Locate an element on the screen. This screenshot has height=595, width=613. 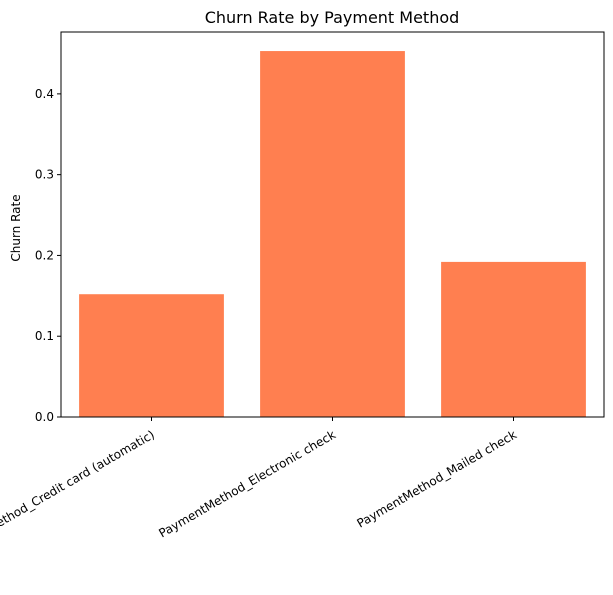
y-tick-label-1: 0.1 is located at coordinates (44, 336).